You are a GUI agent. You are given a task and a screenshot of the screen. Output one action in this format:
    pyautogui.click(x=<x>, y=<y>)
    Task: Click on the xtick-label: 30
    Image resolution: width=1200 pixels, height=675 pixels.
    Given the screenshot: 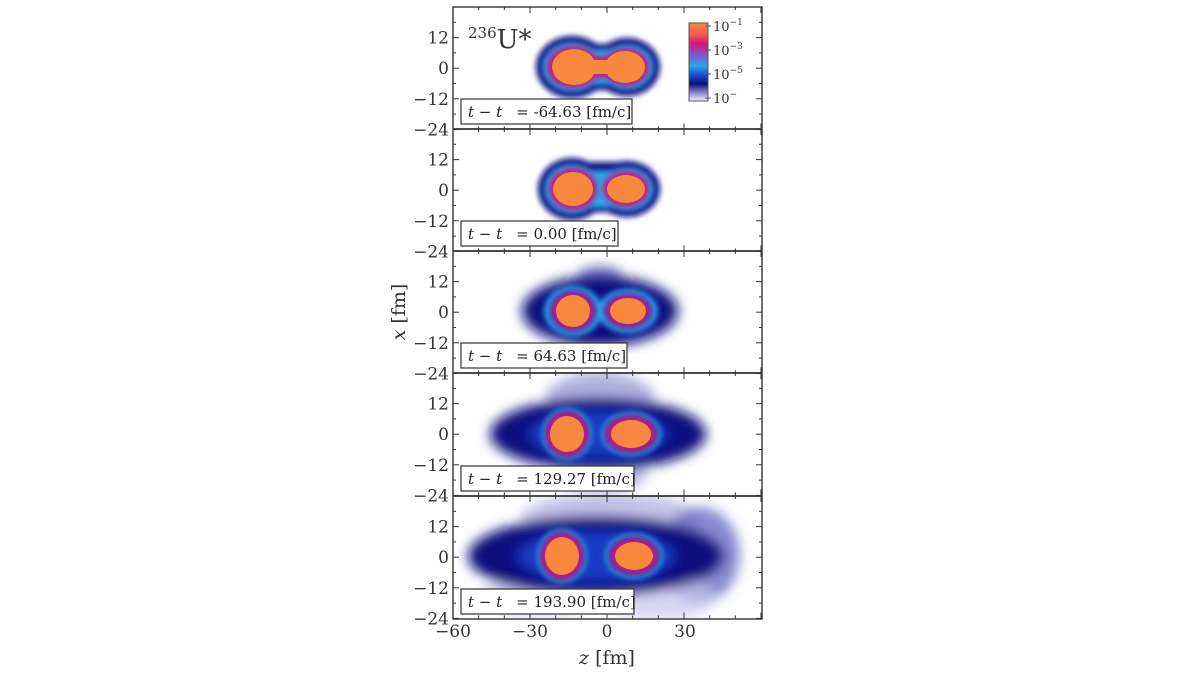 What is the action you would take?
    pyautogui.click(x=685, y=632)
    